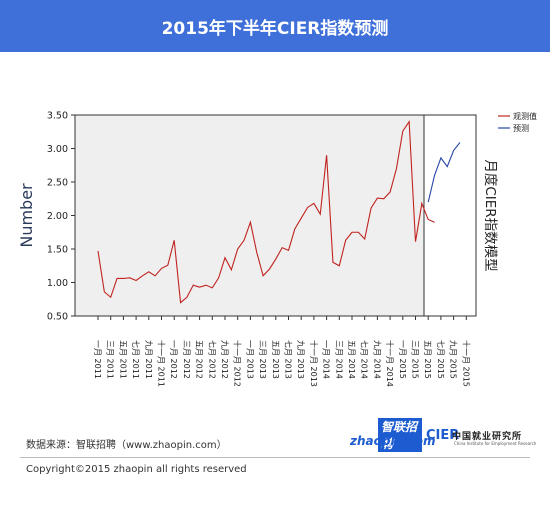  I want to click on x-tick-label: 七月 2015, so click(440, 359).